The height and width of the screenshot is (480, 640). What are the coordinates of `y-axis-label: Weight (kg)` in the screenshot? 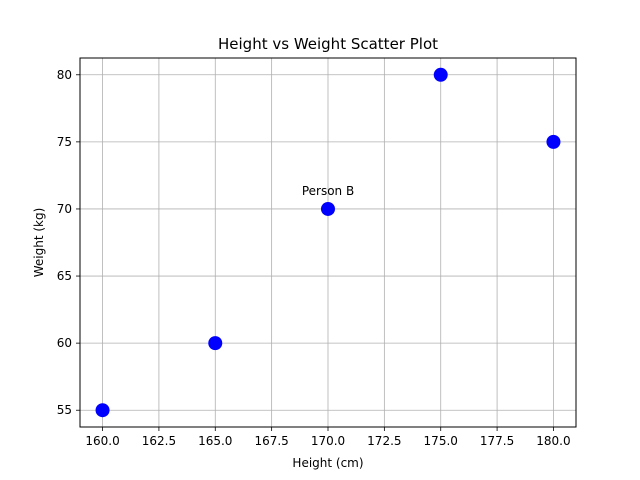 It's located at (39, 243).